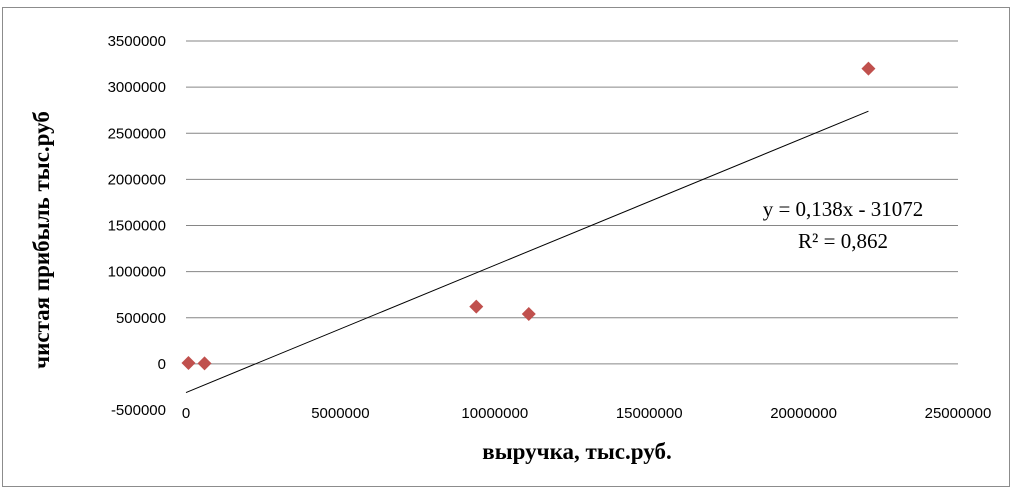 This screenshot has height=493, width=1013. Describe the element at coordinates (843, 241) in the screenshot. I see `trendline-r-squared: R² = 0,862` at that location.